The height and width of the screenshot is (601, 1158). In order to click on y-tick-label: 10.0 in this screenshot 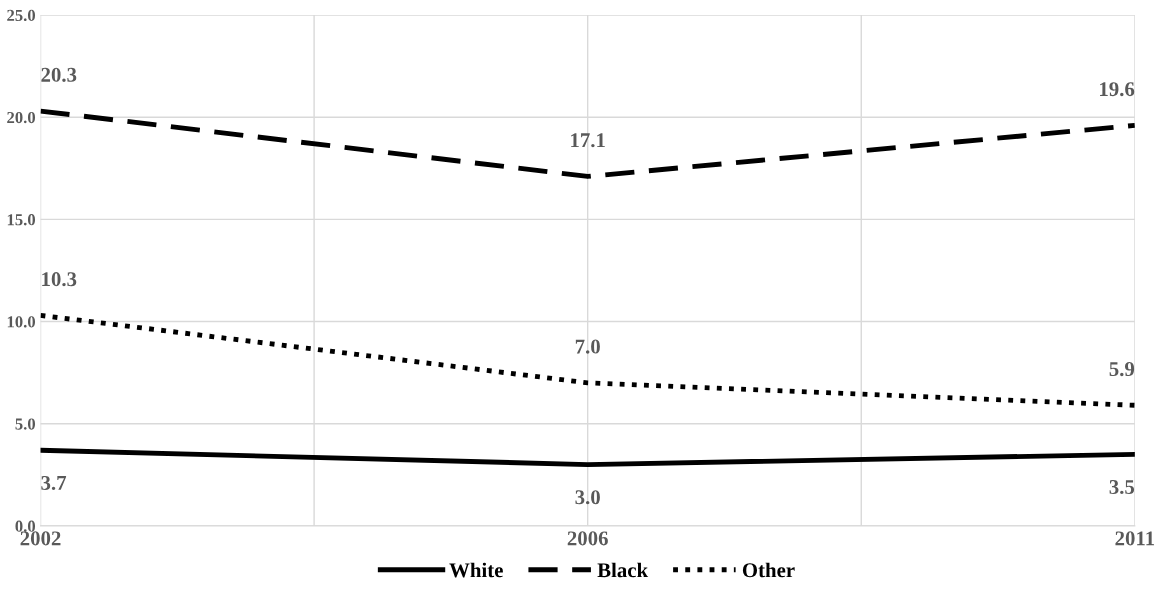, I will do `click(21, 322)`.